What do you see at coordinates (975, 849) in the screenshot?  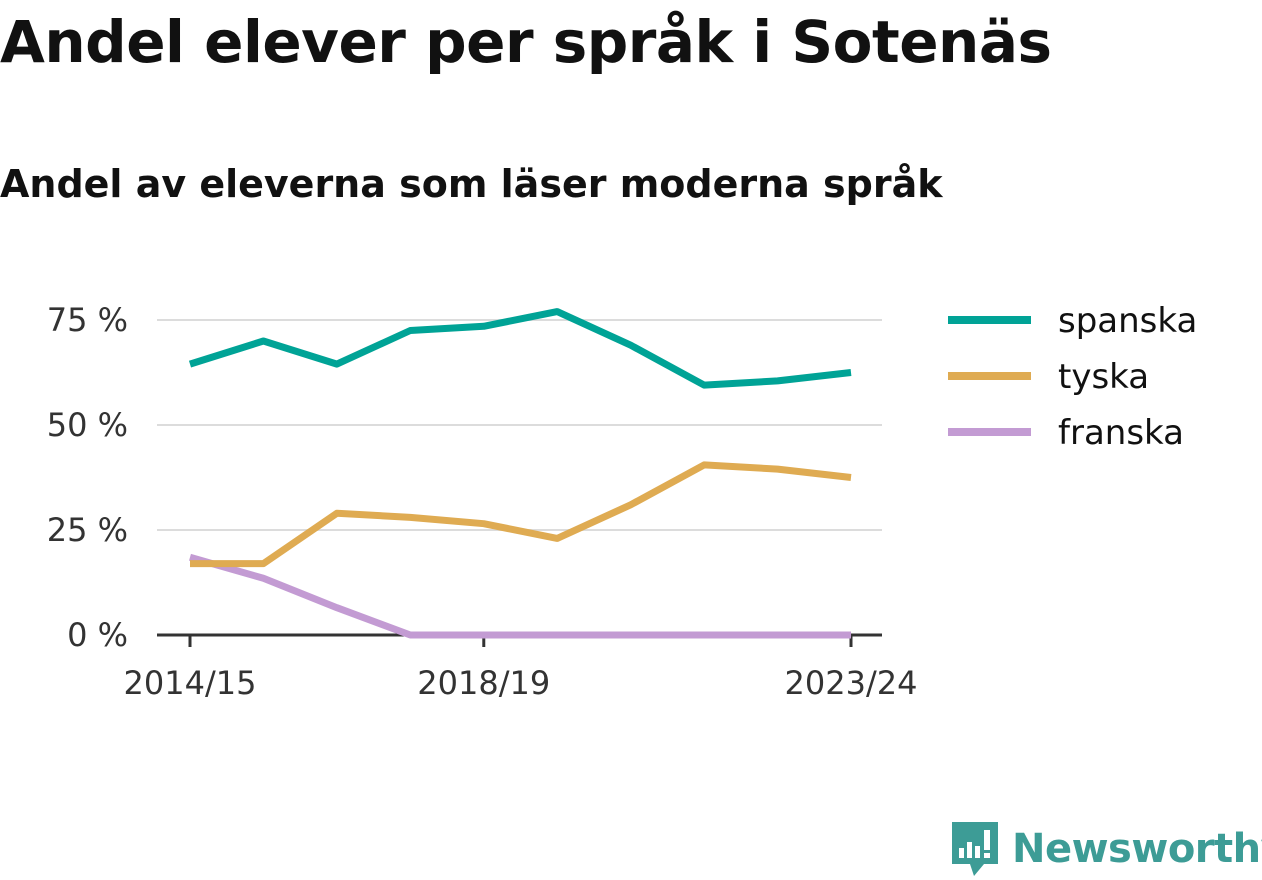 I see `newsworthy-logo-icon` at bounding box center [975, 849].